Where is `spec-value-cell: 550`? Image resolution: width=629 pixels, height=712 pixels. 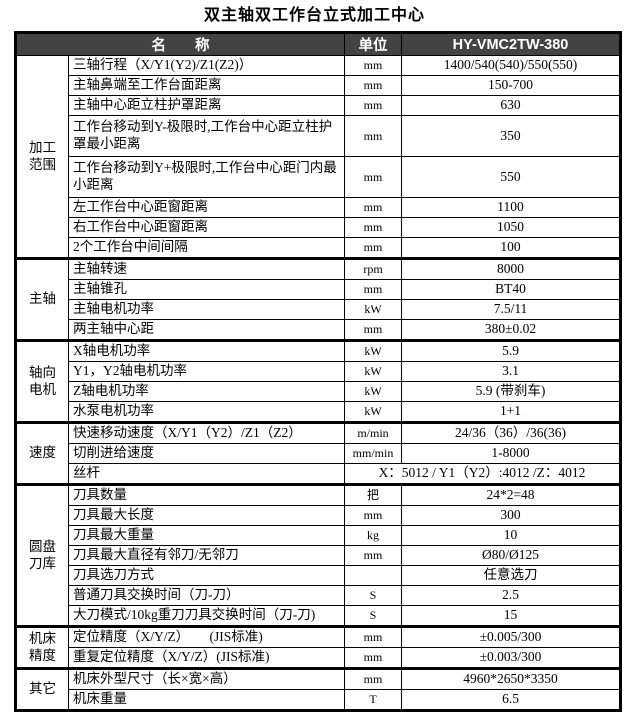
spec-value-cell: 550 is located at coordinates (511, 177).